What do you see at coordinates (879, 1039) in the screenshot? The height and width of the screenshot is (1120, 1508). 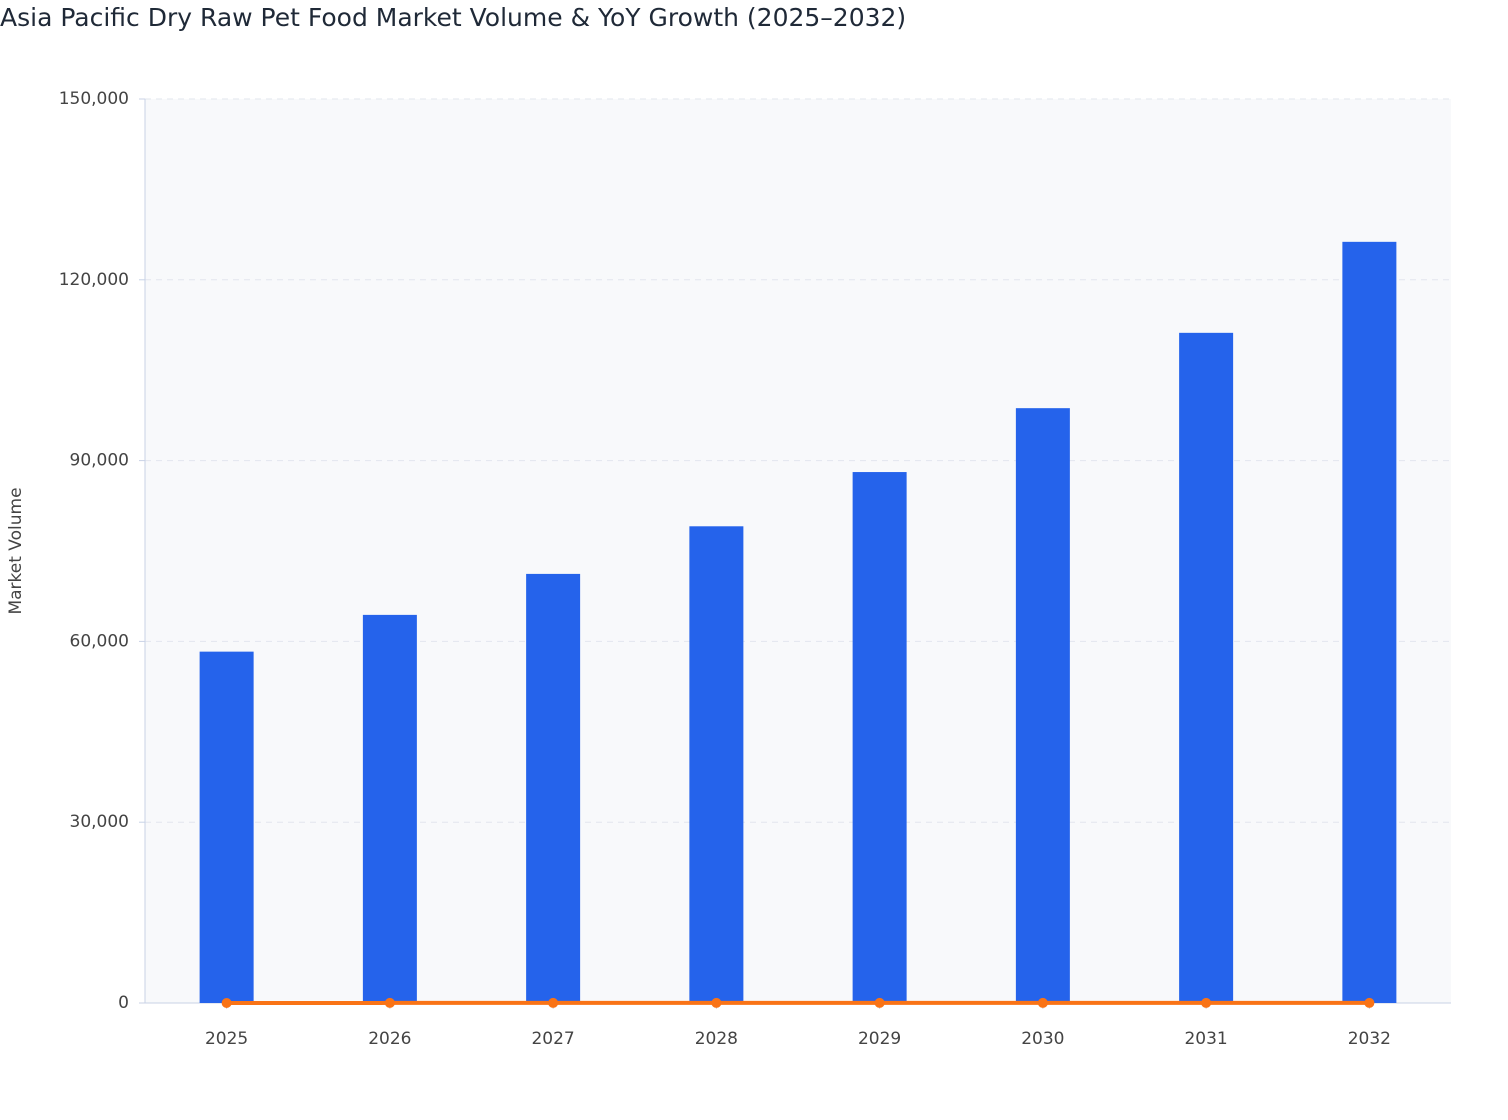 I see `x-tick-label: 2029` at bounding box center [879, 1039].